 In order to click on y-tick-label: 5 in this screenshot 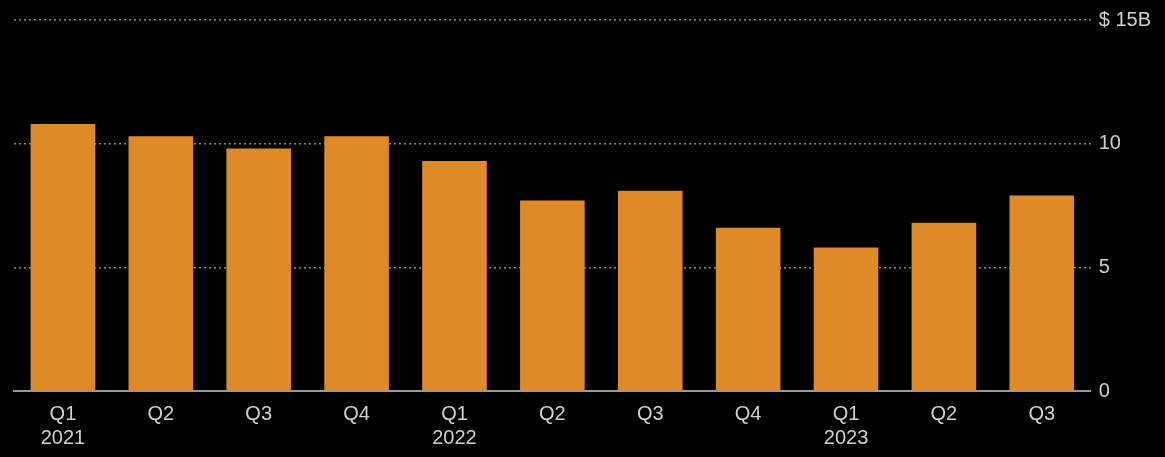, I will do `click(1104, 265)`.